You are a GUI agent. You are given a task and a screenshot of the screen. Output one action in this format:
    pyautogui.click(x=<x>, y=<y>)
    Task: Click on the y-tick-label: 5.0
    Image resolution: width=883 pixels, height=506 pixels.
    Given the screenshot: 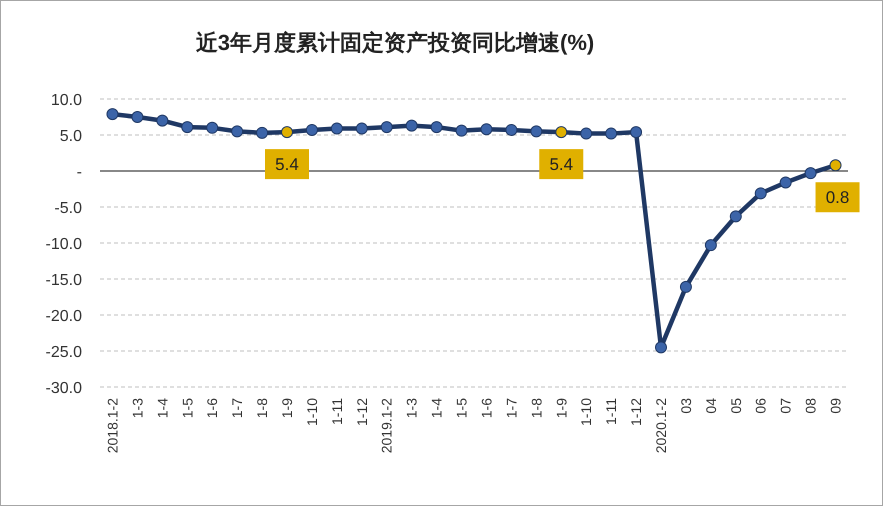 What is the action you would take?
    pyautogui.click(x=71, y=136)
    